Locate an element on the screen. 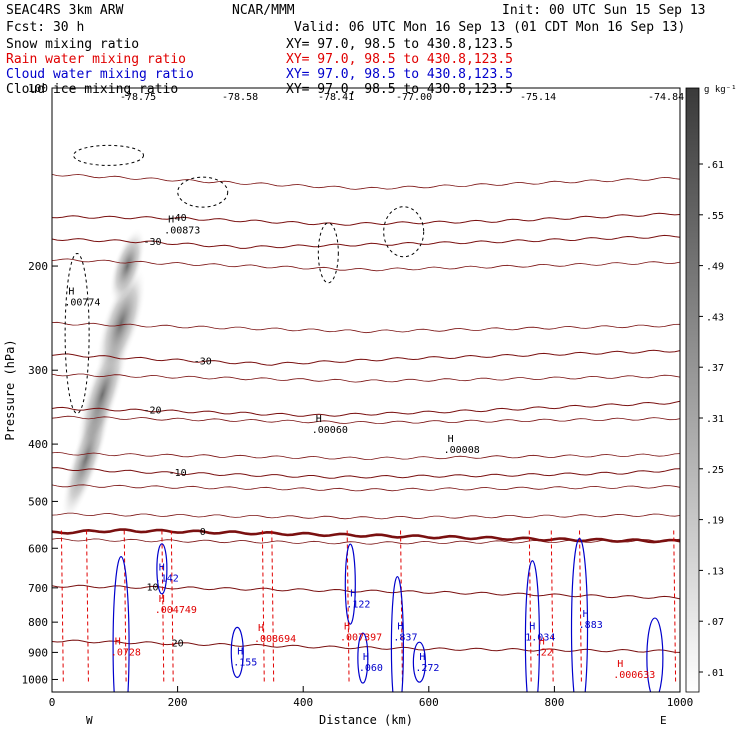  temperature-top-label: -74.84 is located at coordinates (666, 97).